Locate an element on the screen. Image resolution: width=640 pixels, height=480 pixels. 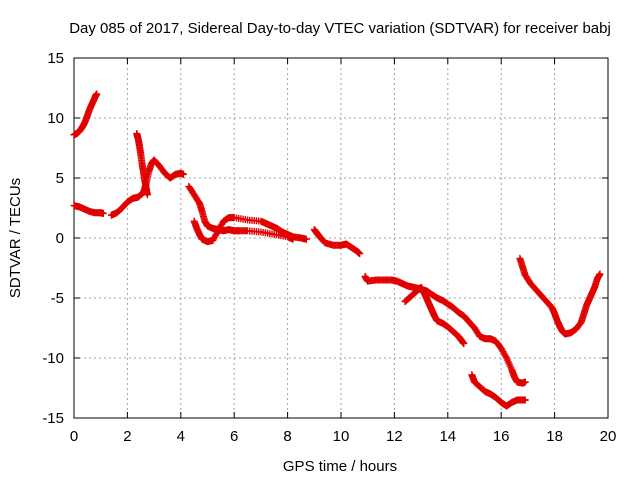
x-tick-label: 12 is located at coordinates (394, 436).